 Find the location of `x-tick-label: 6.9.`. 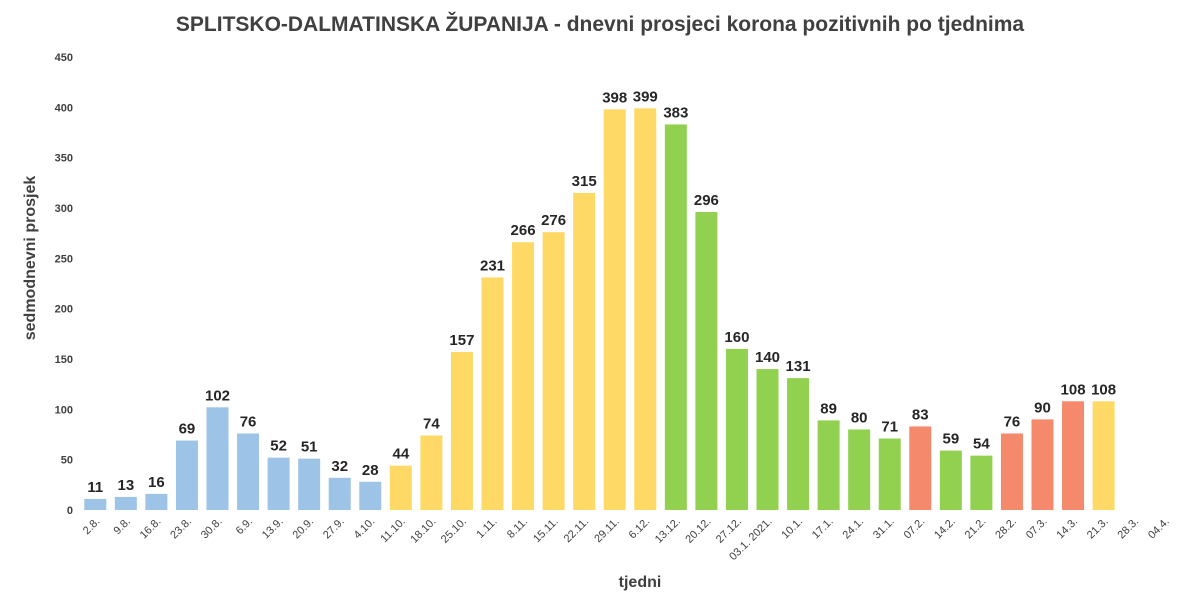

x-tick-label: 6.9. is located at coordinates (244, 526).